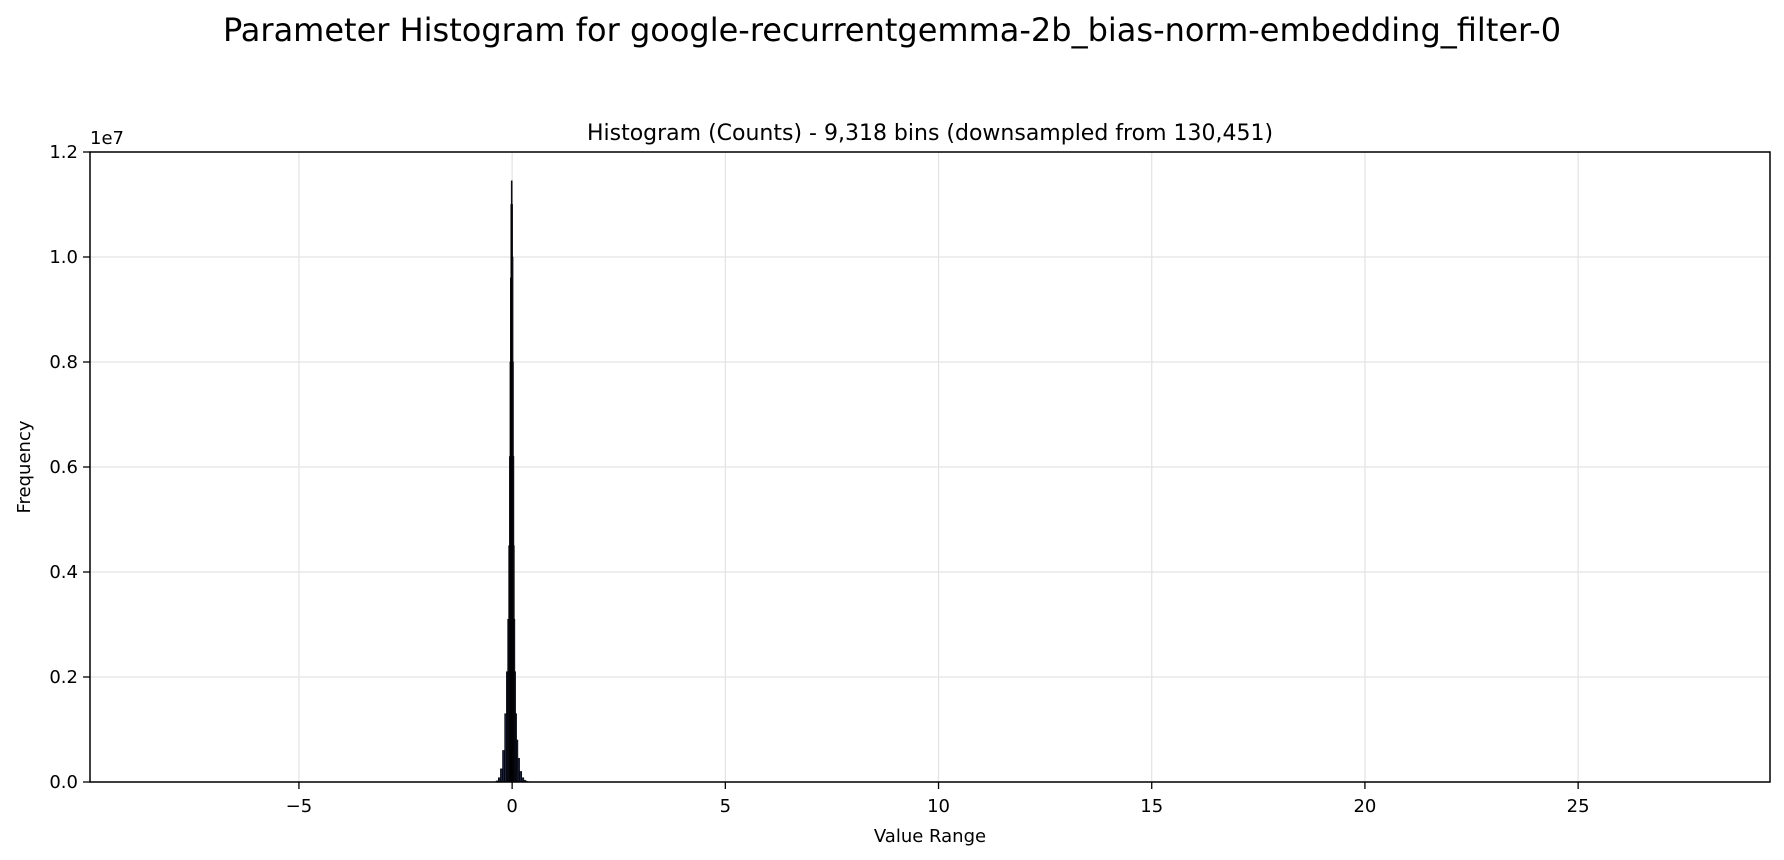 The height and width of the screenshot is (860, 1784). What do you see at coordinates (725, 806) in the screenshot?
I see `x-tick-label: 5` at bounding box center [725, 806].